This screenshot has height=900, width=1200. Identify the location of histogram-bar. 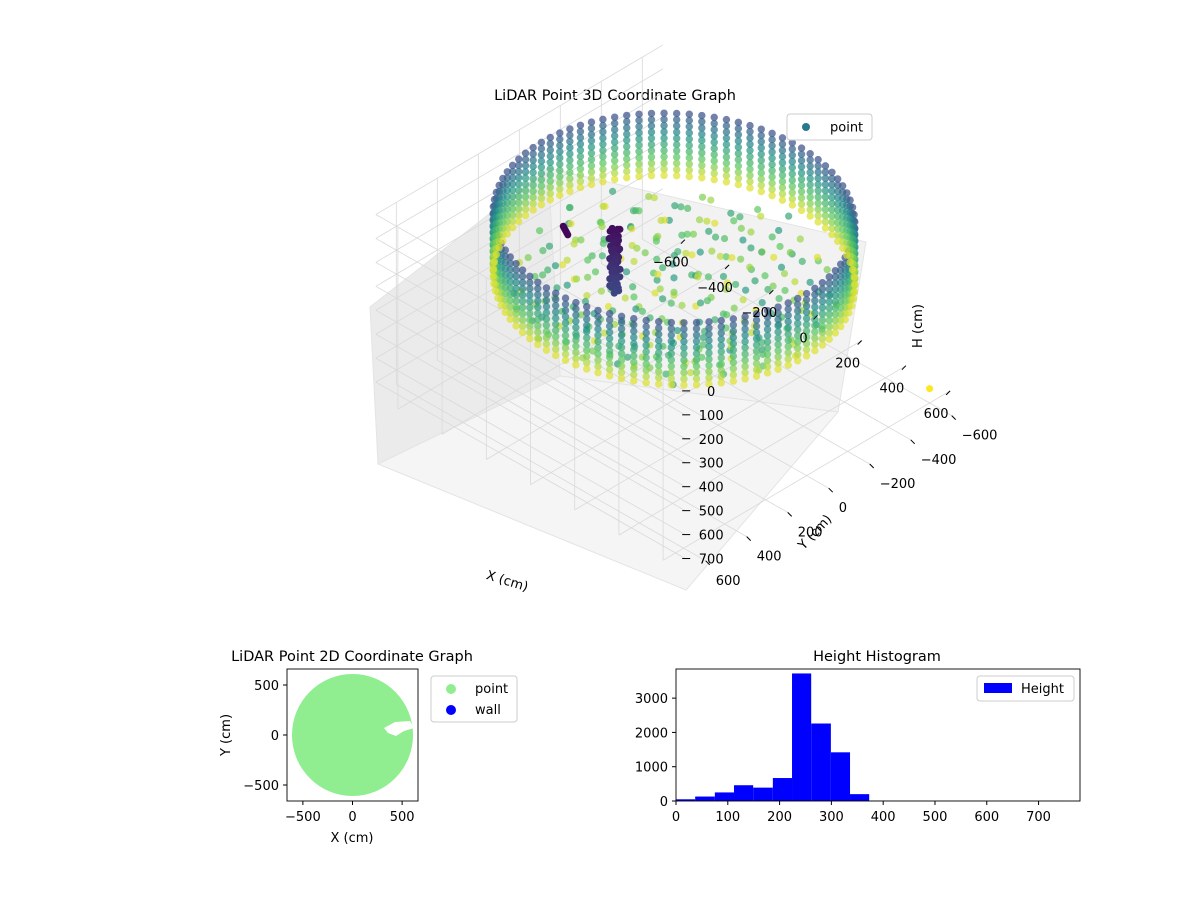
(763, 794).